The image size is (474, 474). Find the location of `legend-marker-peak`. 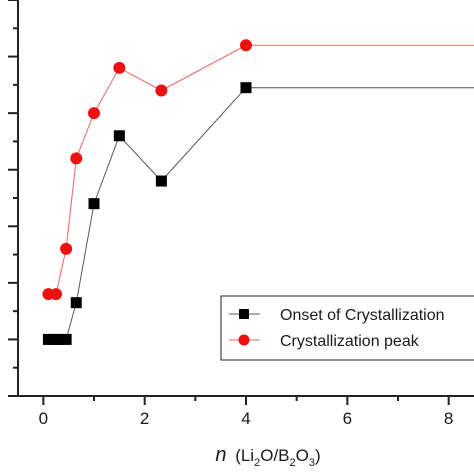

legend-marker-peak is located at coordinates (244, 340).